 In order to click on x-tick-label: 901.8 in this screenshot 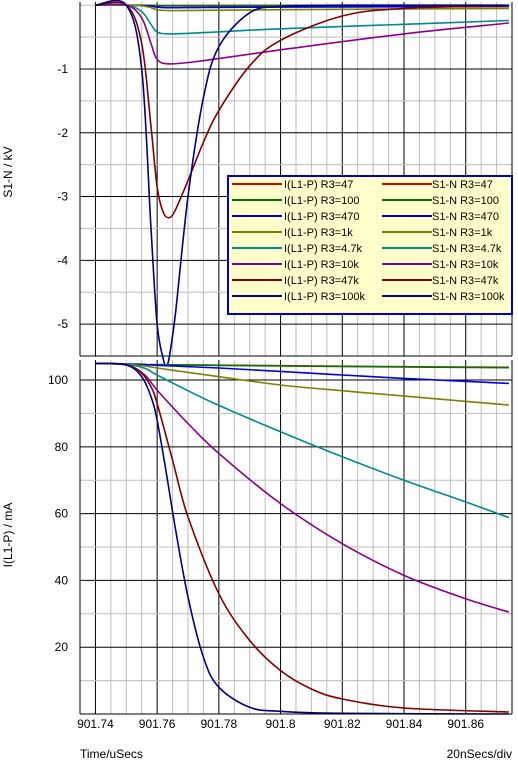, I will do `click(281, 724)`.